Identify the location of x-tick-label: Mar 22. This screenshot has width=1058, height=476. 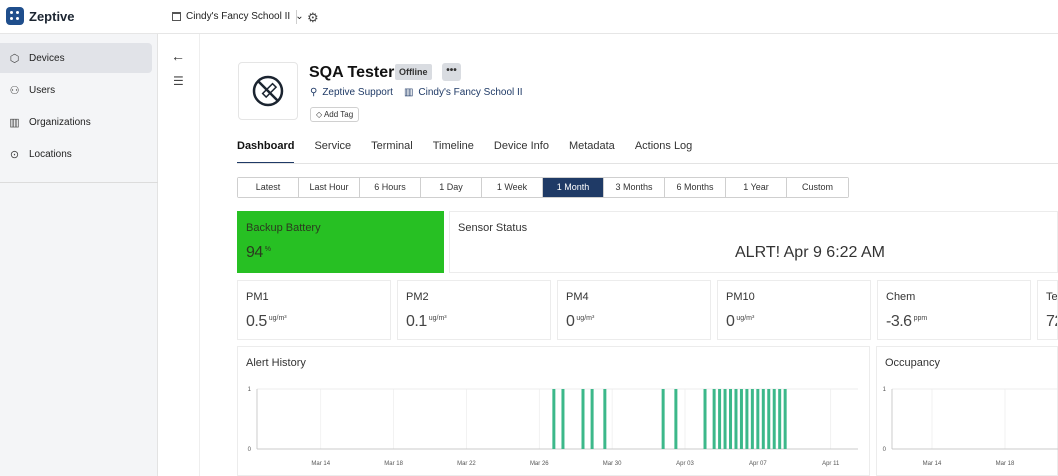
(466, 464).